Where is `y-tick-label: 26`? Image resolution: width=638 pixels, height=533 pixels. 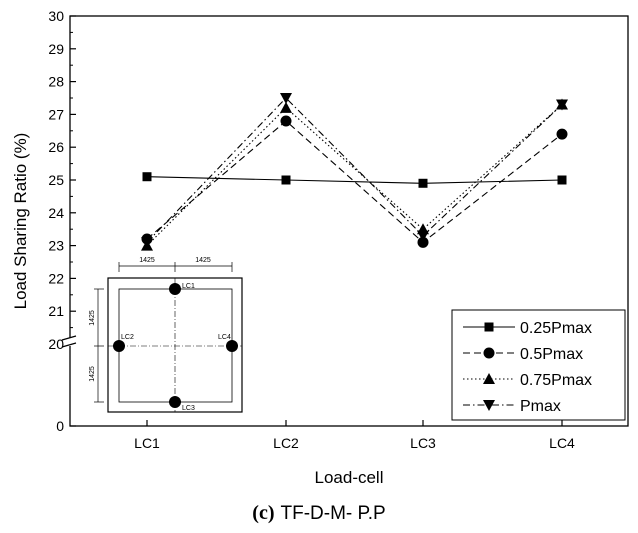
y-tick-label: 26 is located at coordinates (56, 147).